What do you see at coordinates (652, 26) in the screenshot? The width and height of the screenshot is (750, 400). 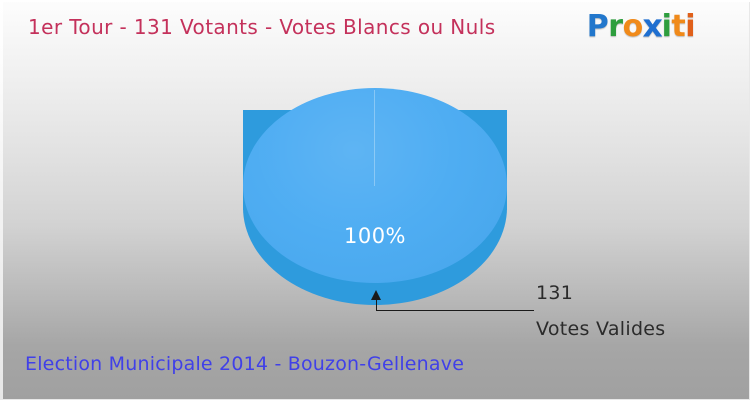 I see `logo-letter-x: x` at bounding box center [652, 26].